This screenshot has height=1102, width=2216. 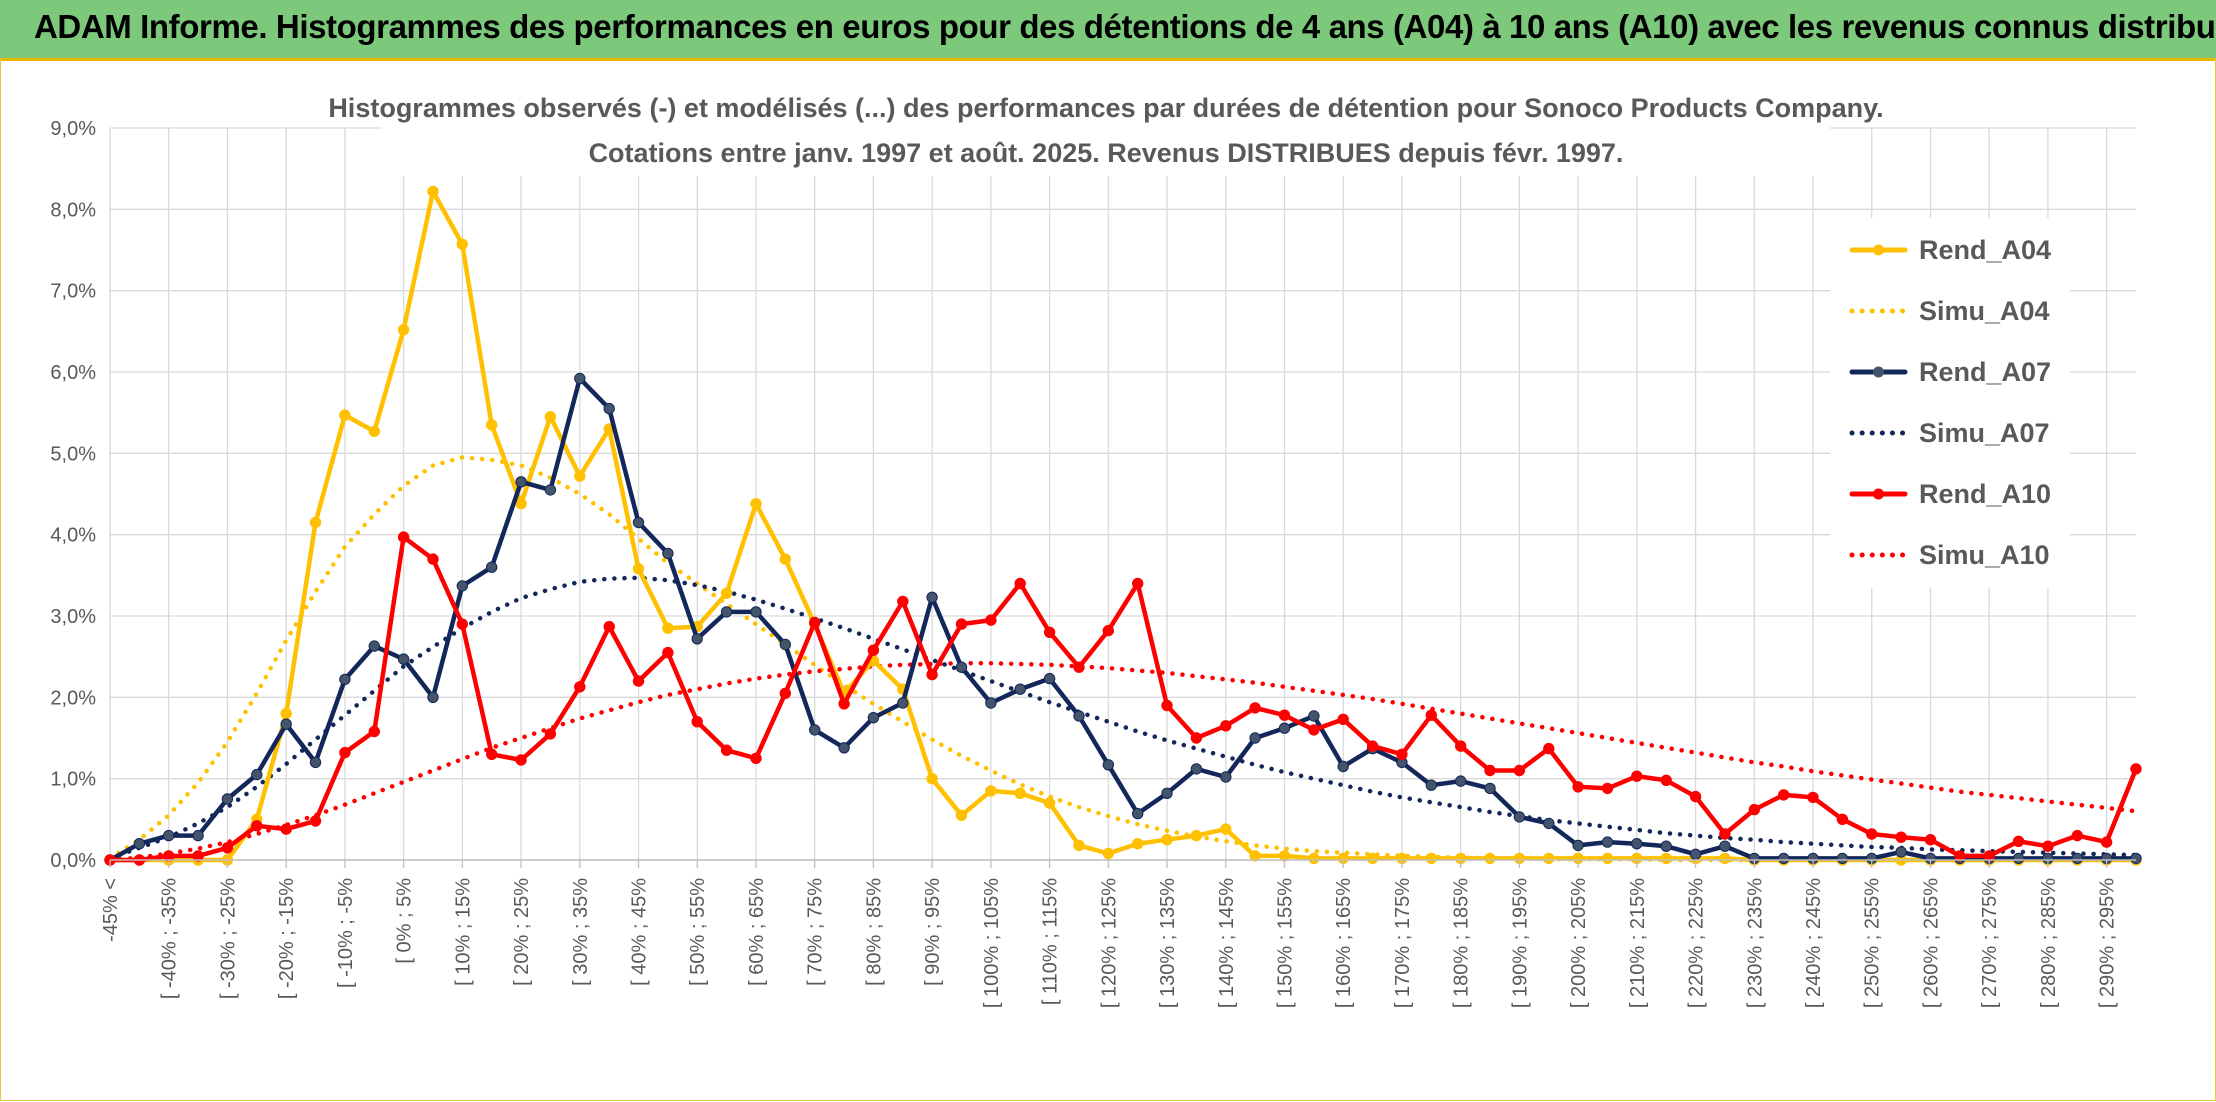 What do you see at coordinates (1985, 494) in the screenshot?
I see `legend-label-Rend_A10: Rend_A10` at bounding box center [1985, 494].